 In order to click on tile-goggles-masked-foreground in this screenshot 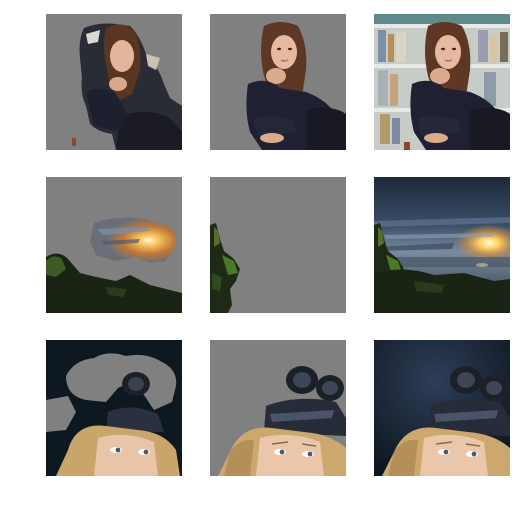, I will do `click(278, 408)`.